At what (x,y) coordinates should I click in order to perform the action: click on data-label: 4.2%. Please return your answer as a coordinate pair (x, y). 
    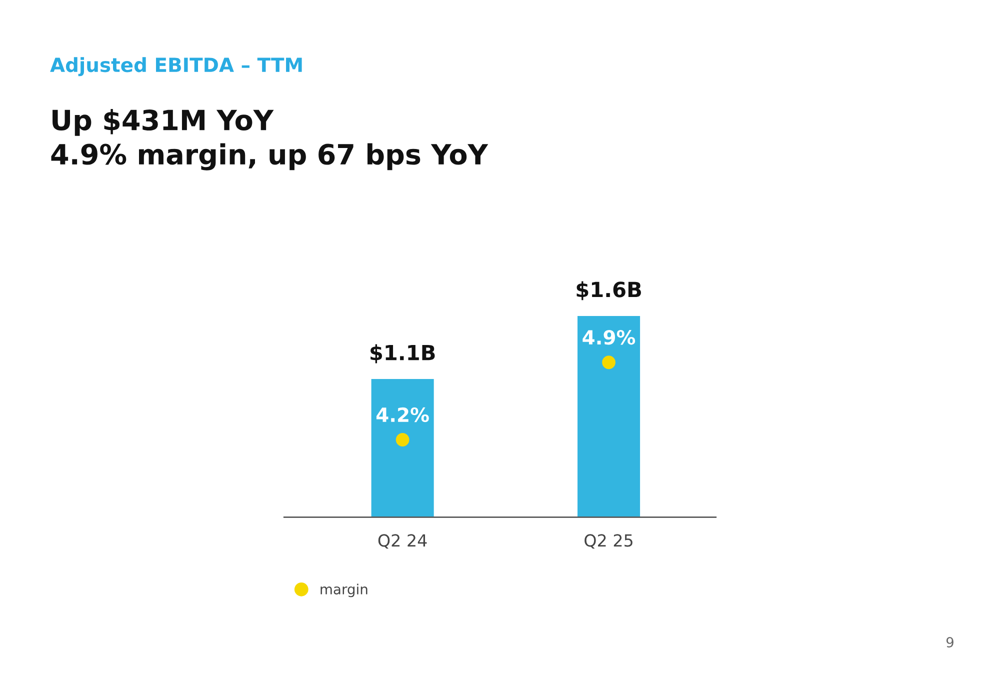
    Looking at the image, I should click on (402, 414).